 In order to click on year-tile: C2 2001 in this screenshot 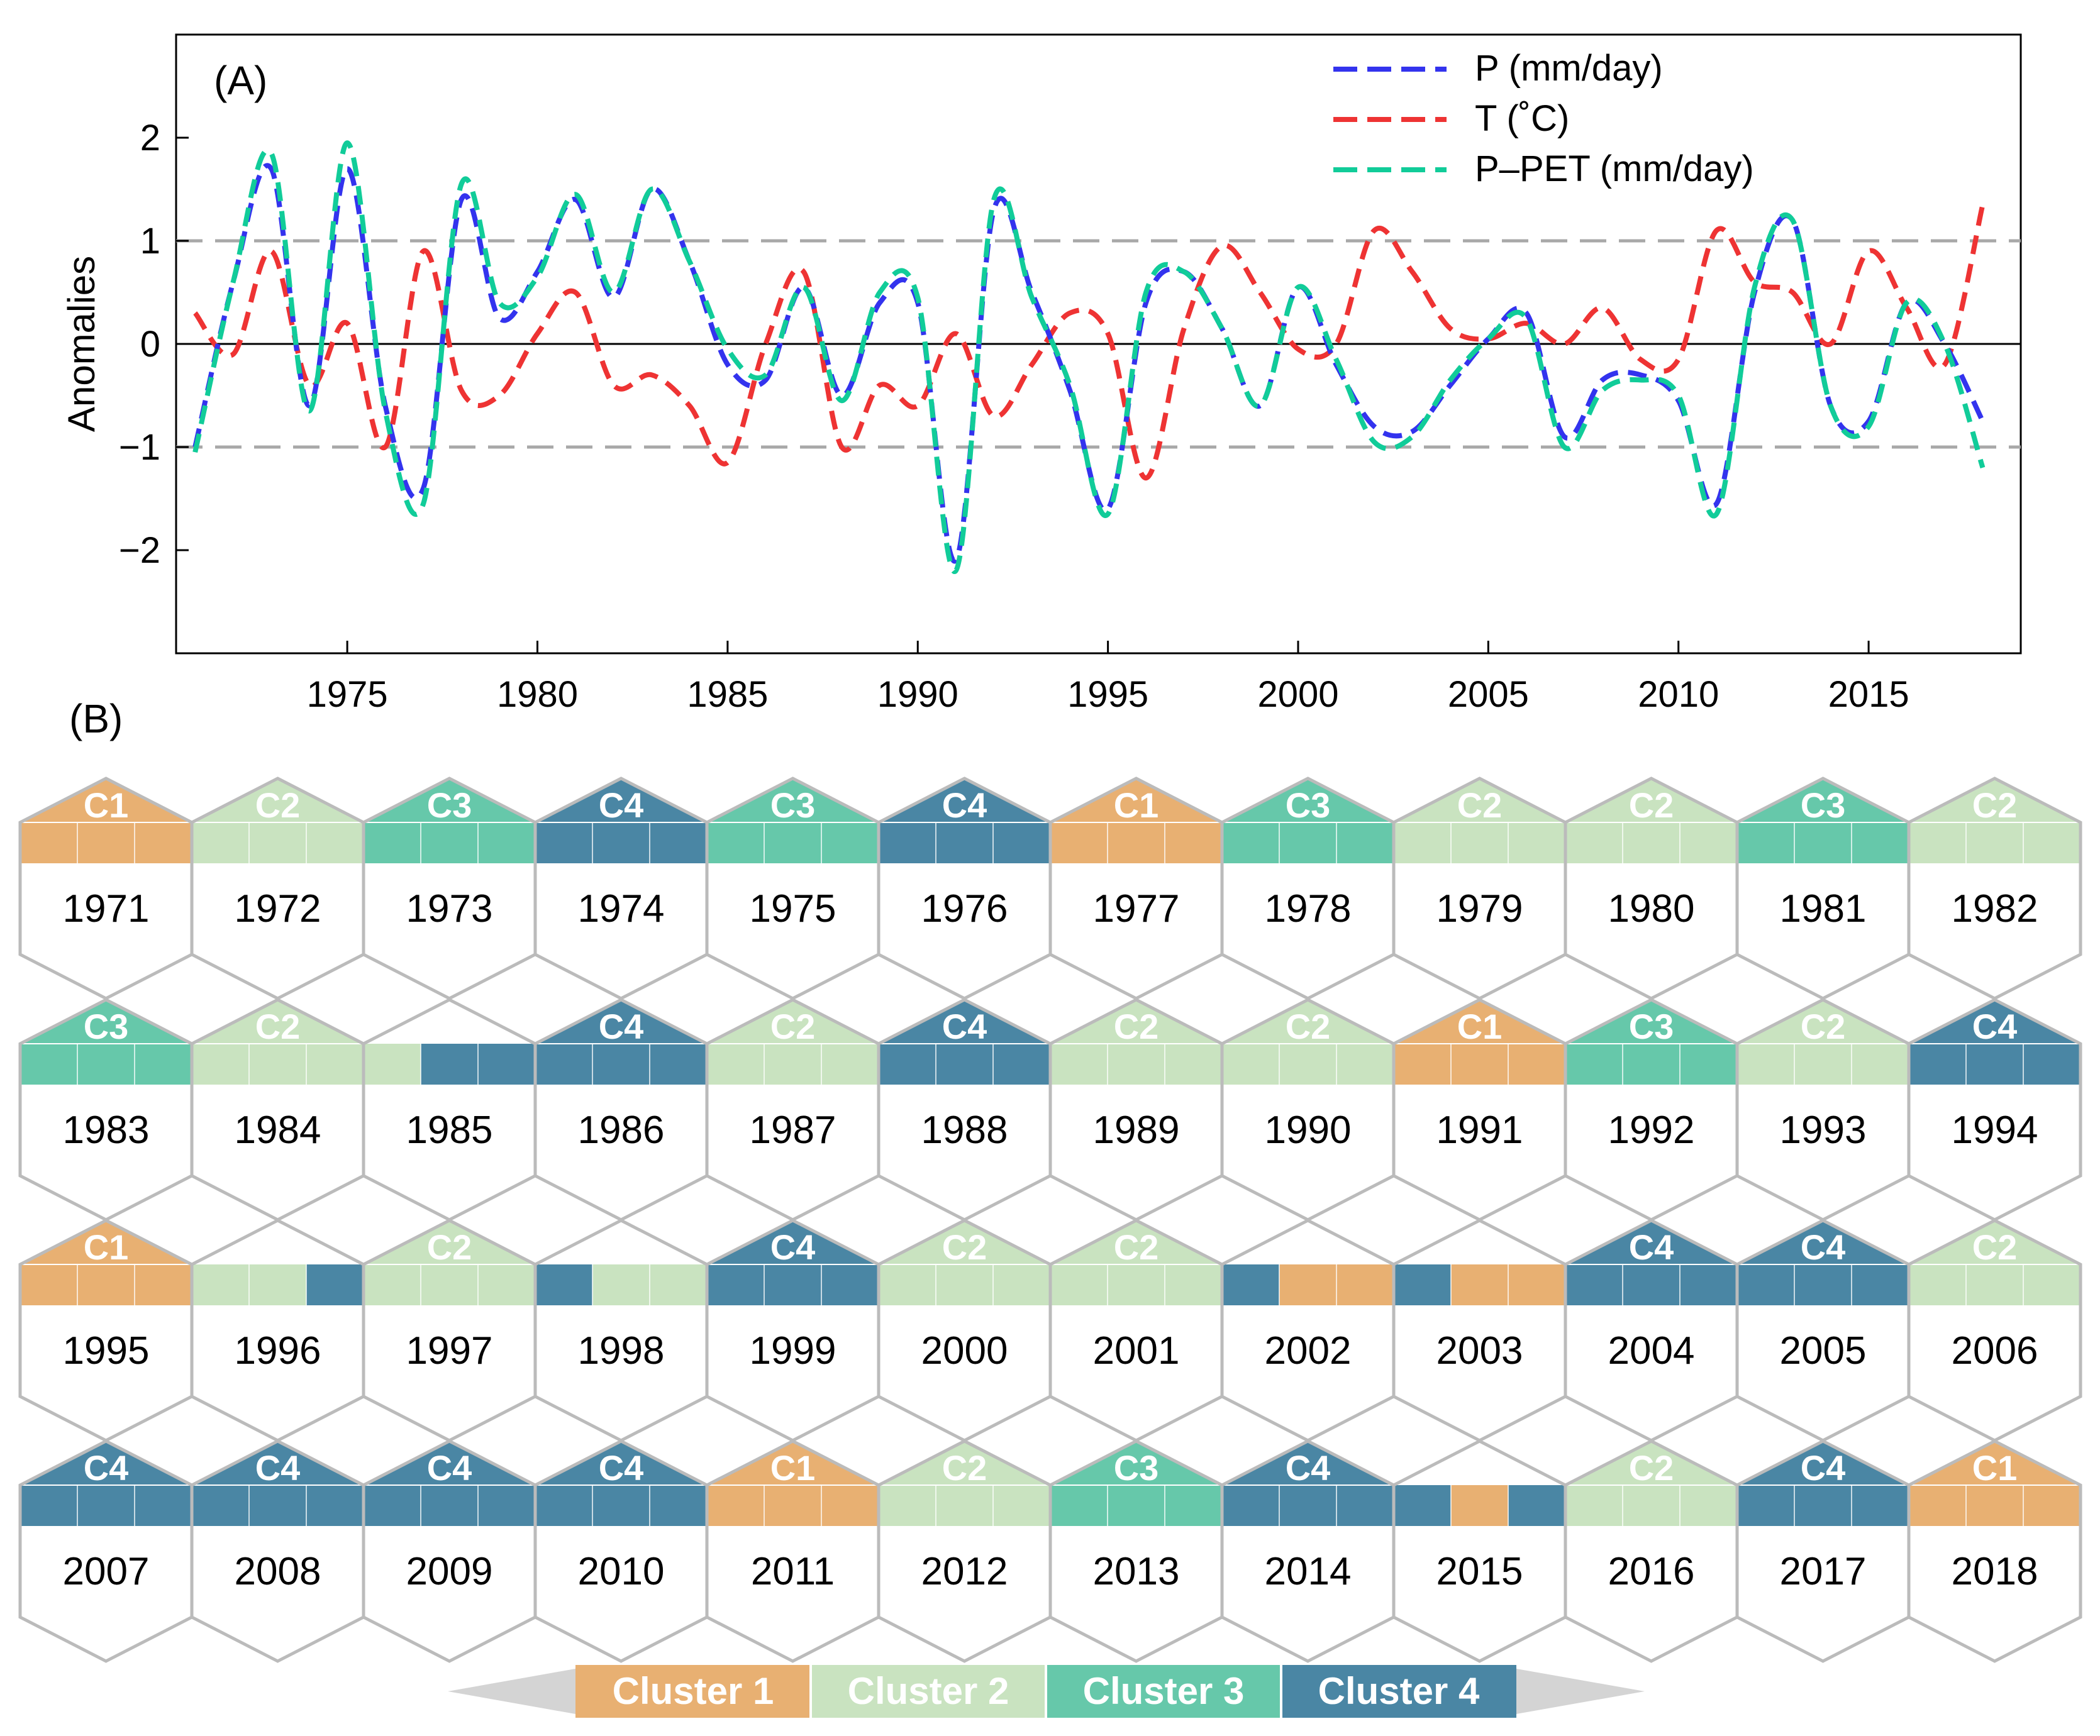, I will do `click(1136, 1330)`.